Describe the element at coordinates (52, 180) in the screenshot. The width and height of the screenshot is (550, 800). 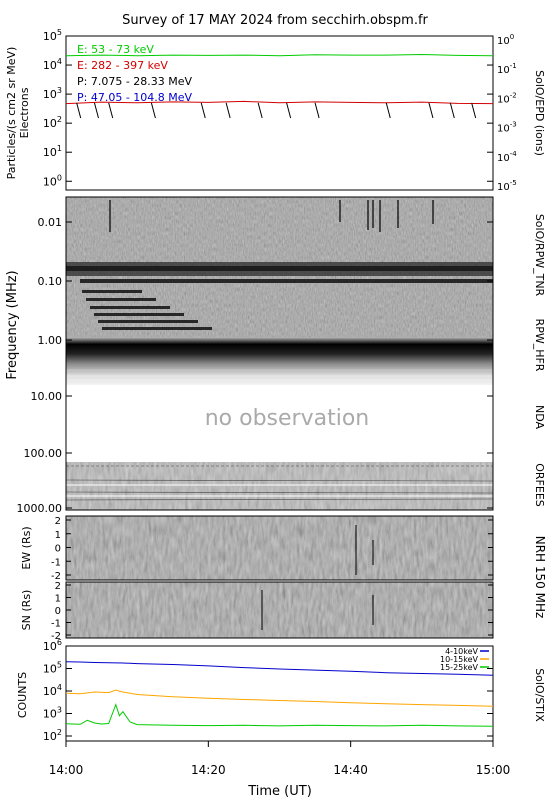
I see `epd-tick-label-left: 10⁰` at that location.